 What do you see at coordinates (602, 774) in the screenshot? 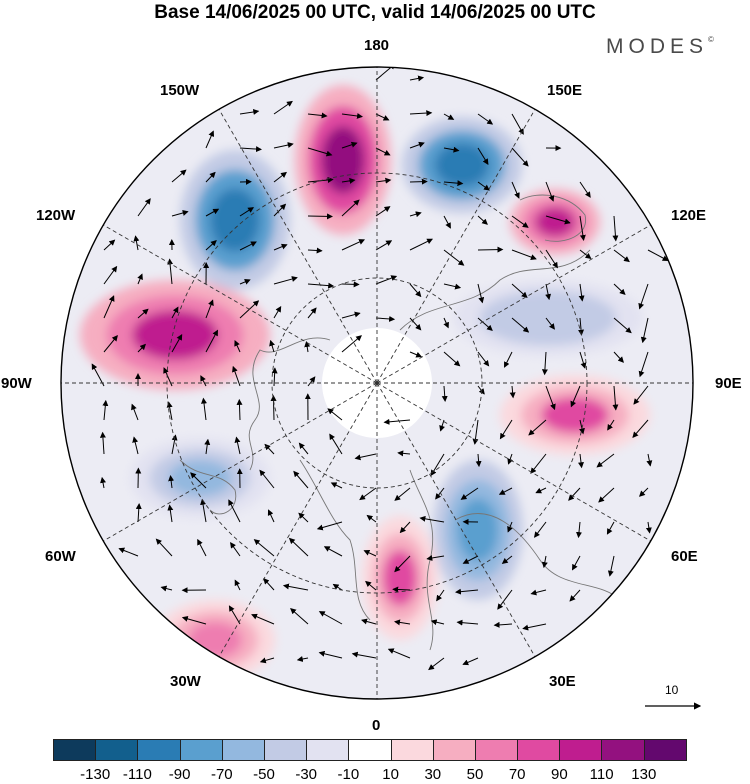
I see `colorbar-tick-label: 110` at bounding box center [602, 774].